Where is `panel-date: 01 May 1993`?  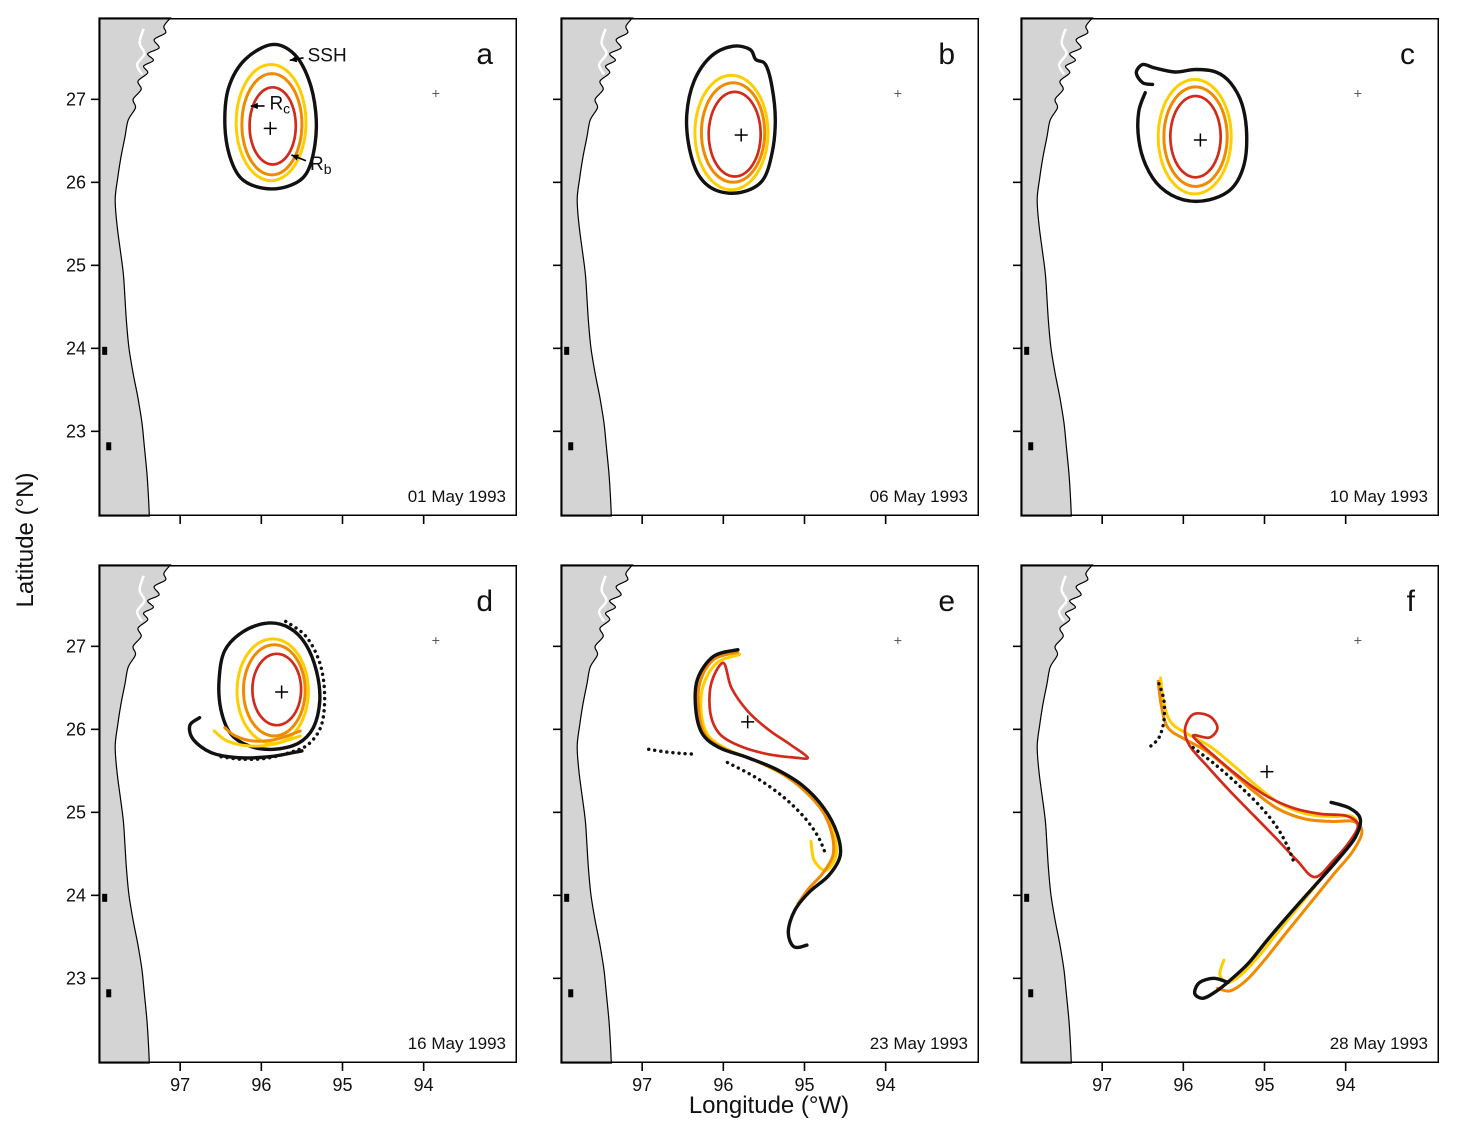
panel-date: 01 May 1993 is located at coordinates (457, 496).